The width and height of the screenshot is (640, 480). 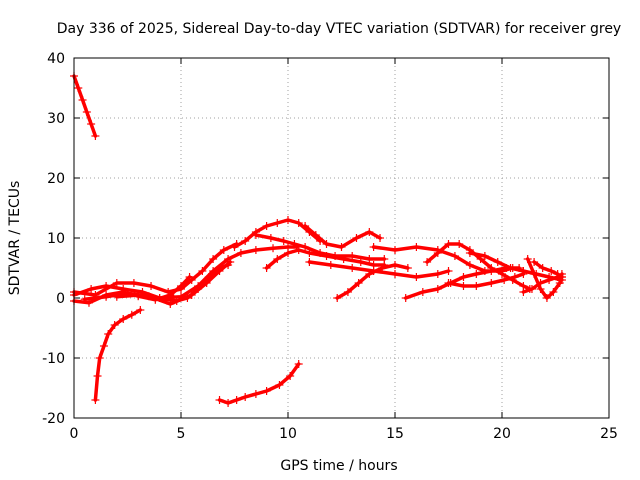 What do you see at coordinates (53, 419) in the screenshot?
I see `y-tick-label: -20` at bounding box center [53, 419].